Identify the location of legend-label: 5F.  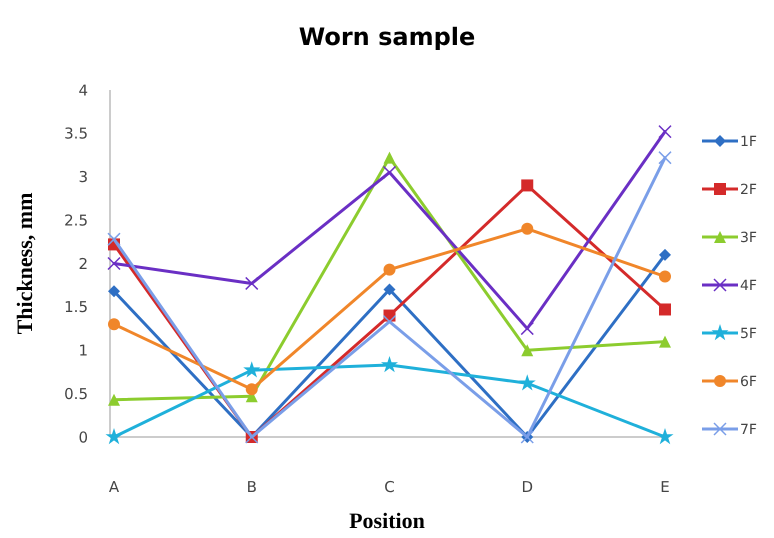
(748, 334).